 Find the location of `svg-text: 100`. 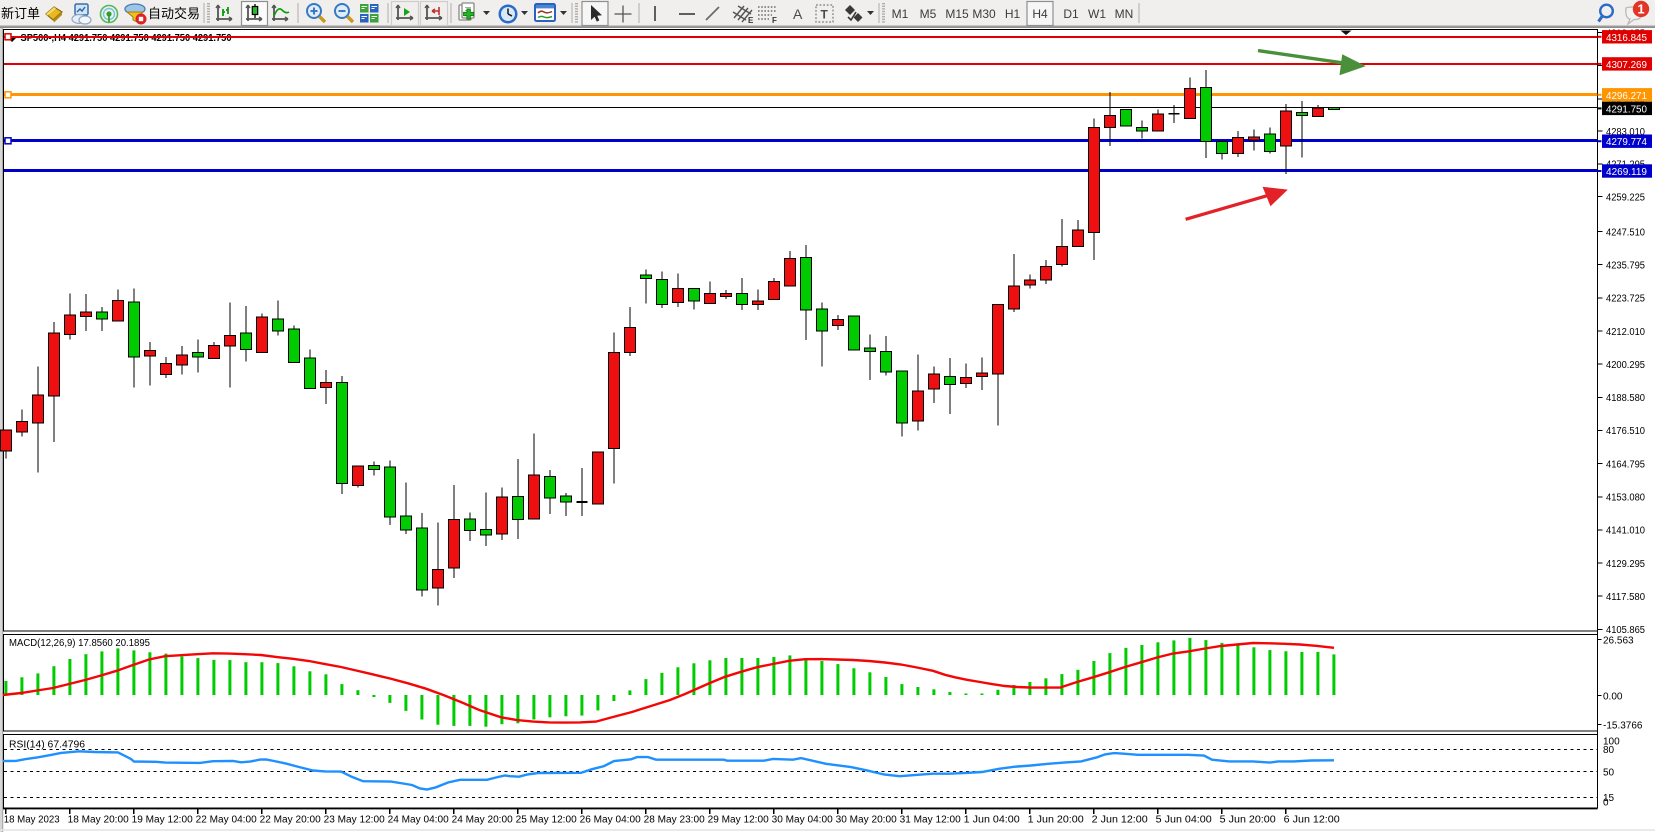

svg-text: 100 is located at coordinates (1611, 742).